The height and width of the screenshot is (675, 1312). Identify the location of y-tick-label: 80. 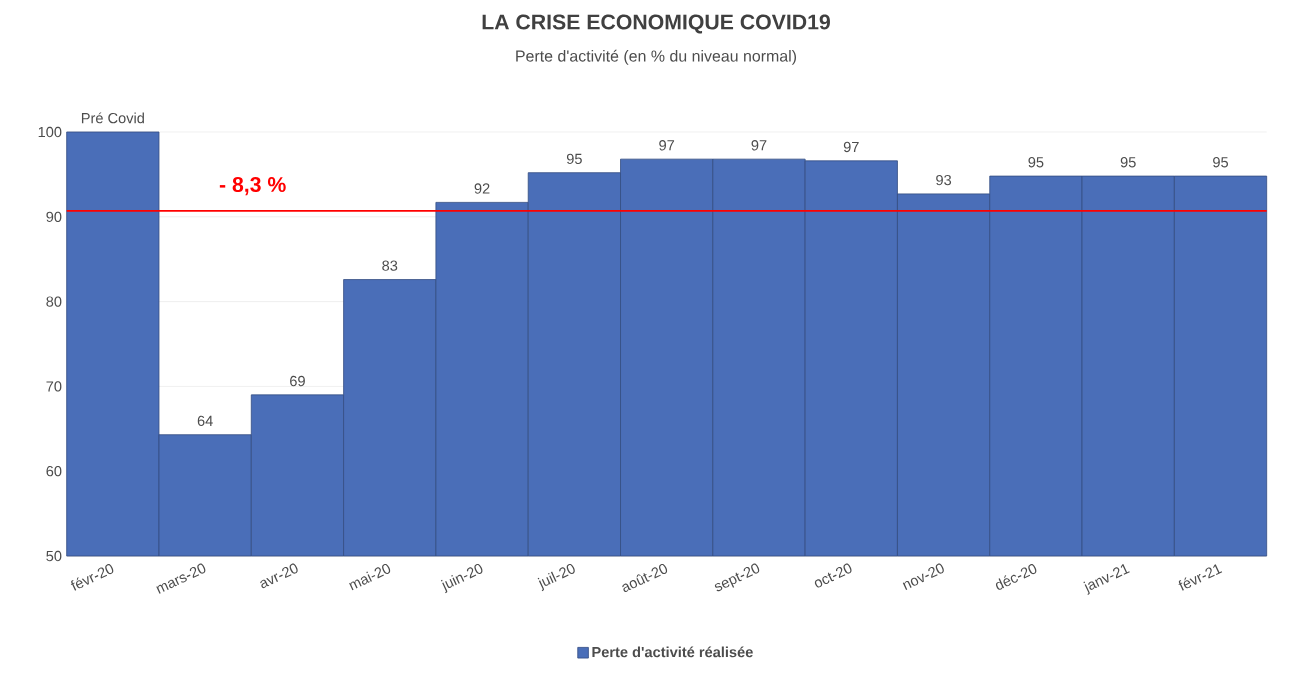
(54, 301).